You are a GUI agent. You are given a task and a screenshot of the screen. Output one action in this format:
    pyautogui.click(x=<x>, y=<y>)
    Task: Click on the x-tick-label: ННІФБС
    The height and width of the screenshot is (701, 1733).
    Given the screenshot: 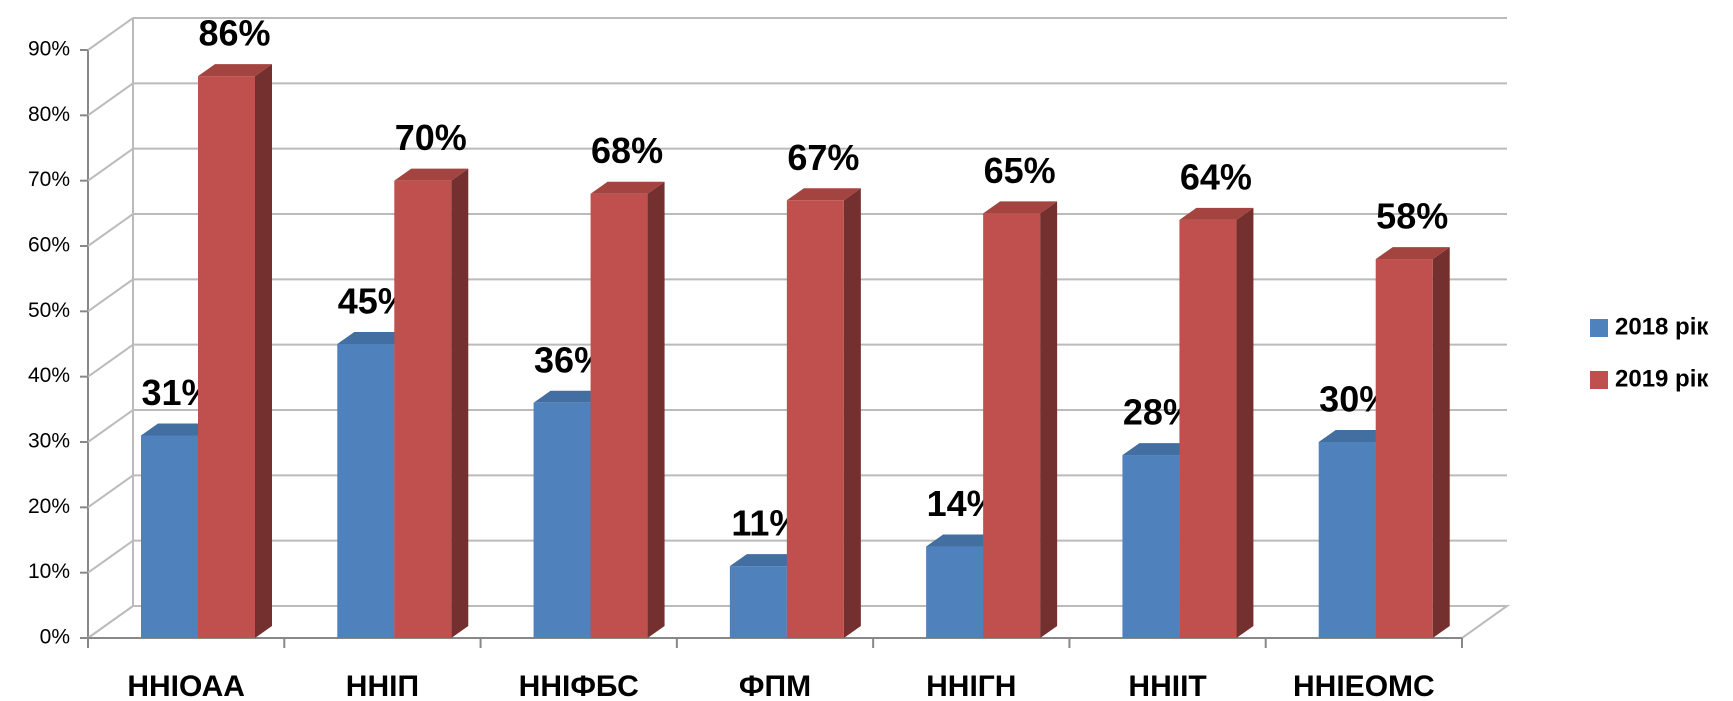 What is the action you would take?
    pyautogui.click(x=579, y=685)
    